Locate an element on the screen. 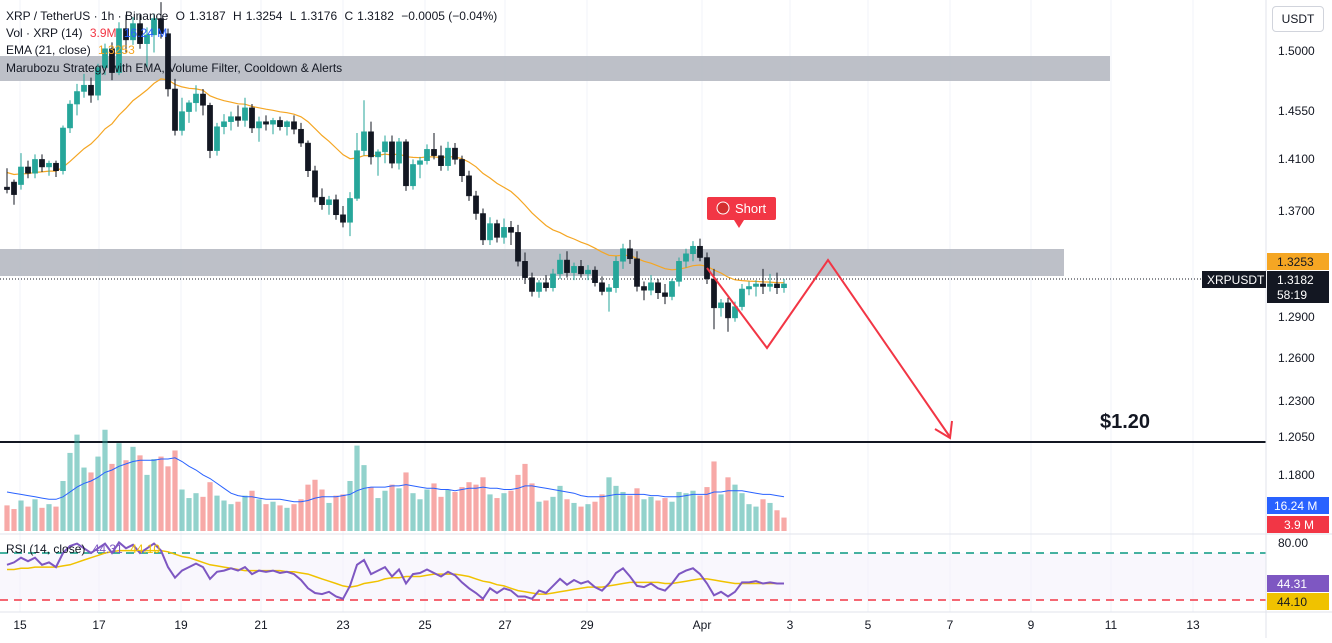 The height and width of the screenshot is (643, 1332). volume-tag-text: 3.9 M is located at coordinates (1299, 525).